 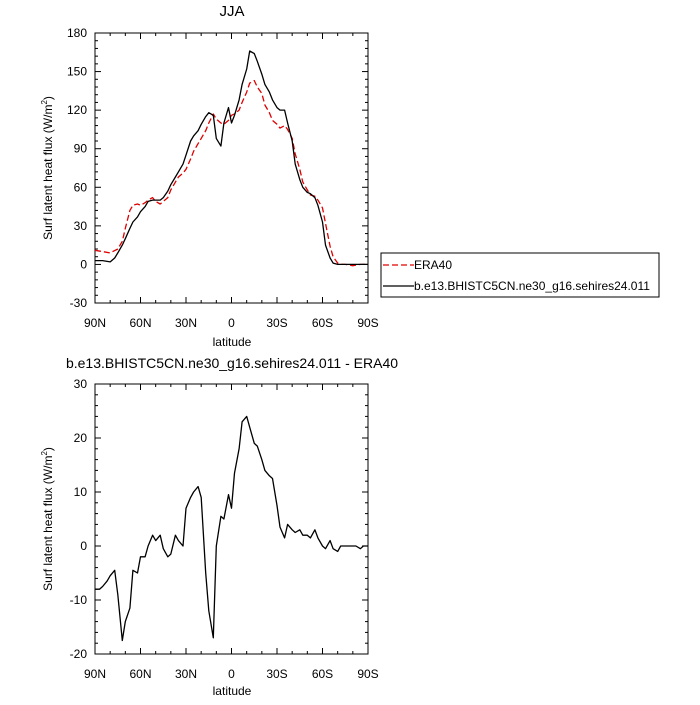 I want to click on chart-top-ytick-labels: -30 0 30 60 90 120 150 180, so click(x=77, y=168).